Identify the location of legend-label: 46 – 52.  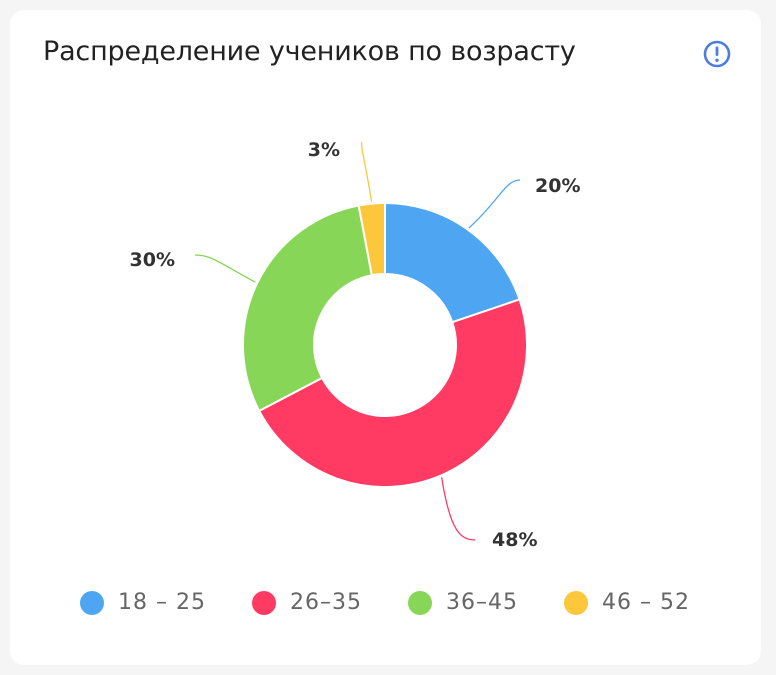
(645, 602).